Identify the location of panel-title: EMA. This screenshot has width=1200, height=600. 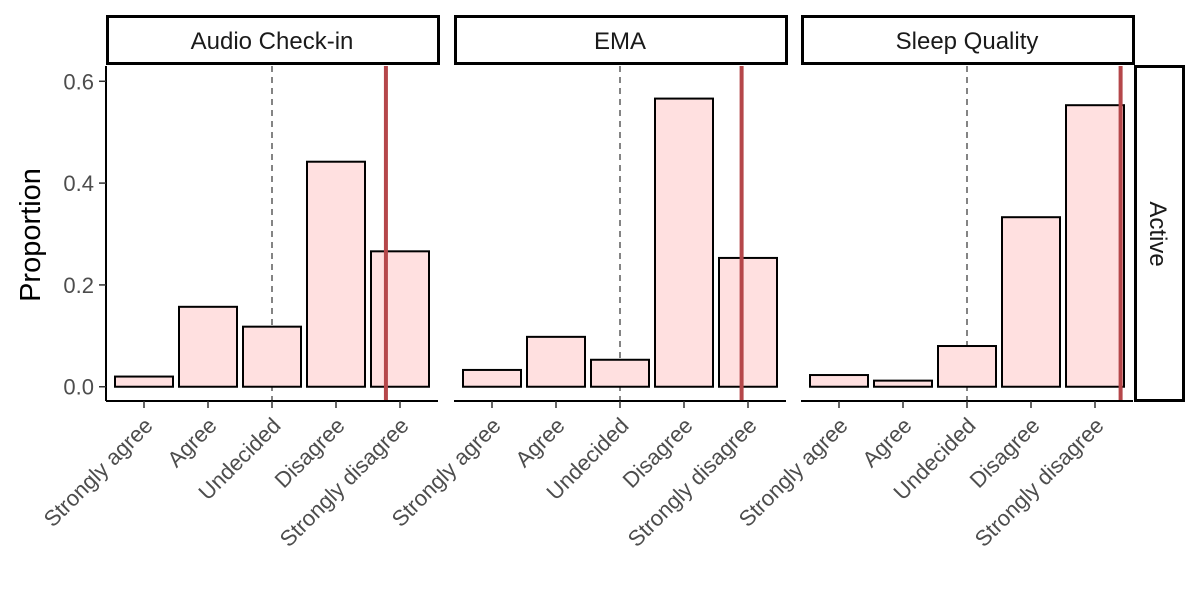
(620, 41).